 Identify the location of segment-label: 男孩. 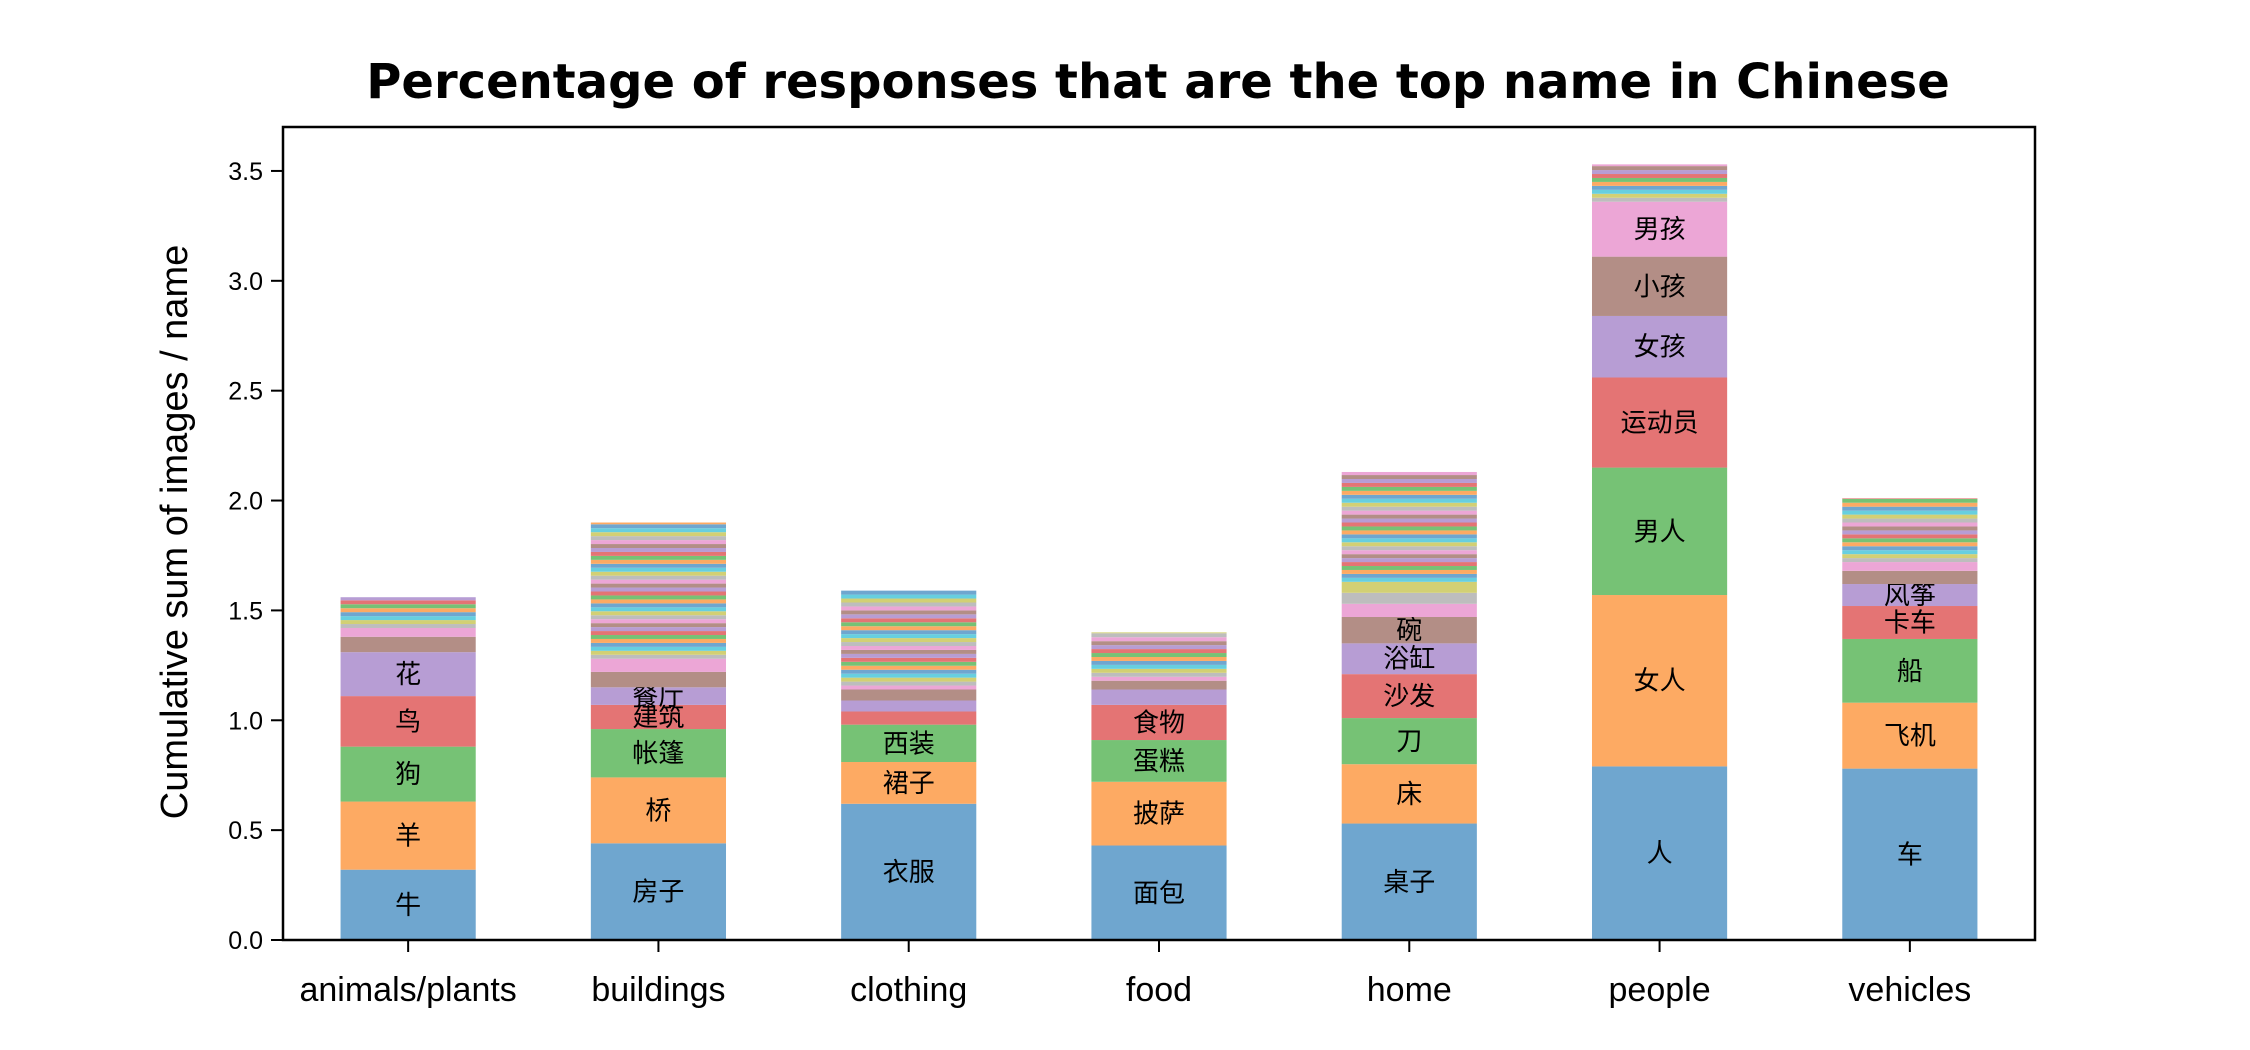
(1660, 230).